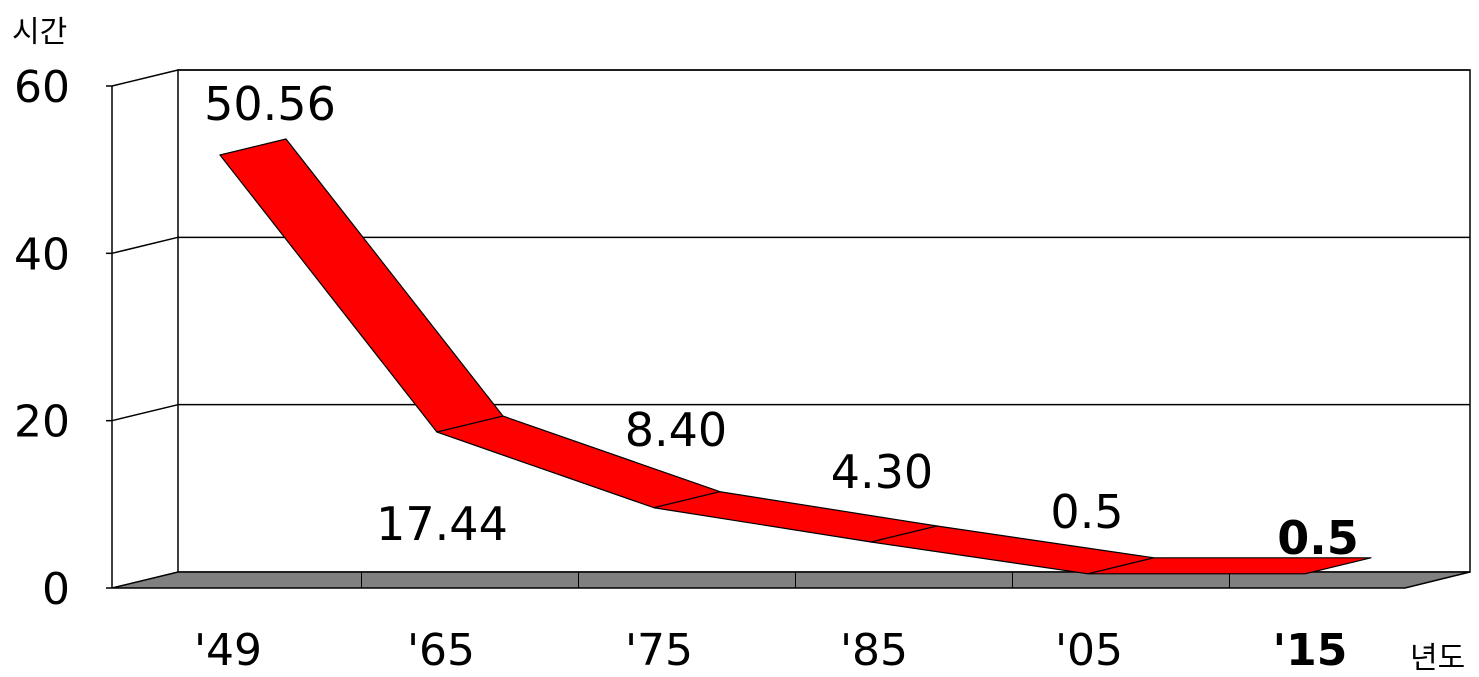 This screenshot has height=677, width=1479. What do you see at coordinates (882, 472) in the screenshot?
I see `data-label: 4.30` at bounding box center [882, 472].